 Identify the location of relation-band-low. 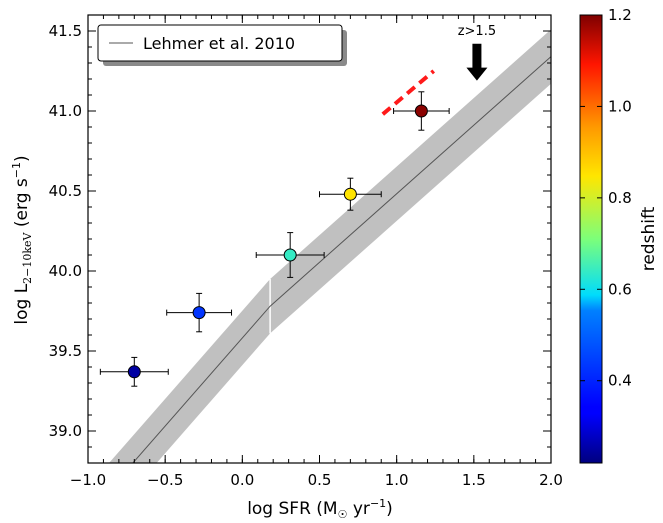
(190, 371).